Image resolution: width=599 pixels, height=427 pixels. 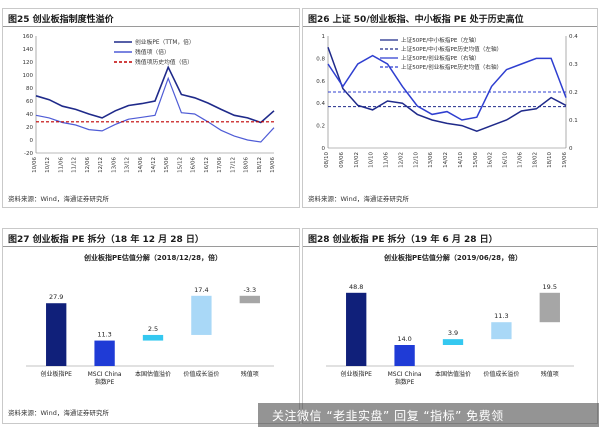 I want to click on fig27-category-label: 残值项, so click(x=250, y=374).